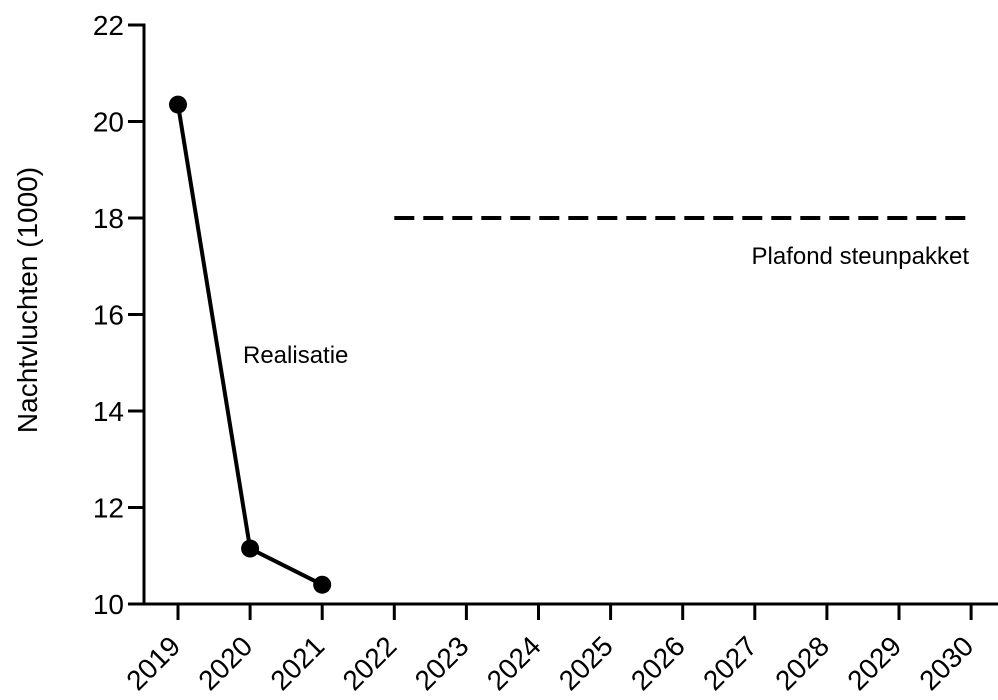  Describe the element at coordinates (730, 663) in the screenshot. I see `x-tick-label: 2027` at that location.